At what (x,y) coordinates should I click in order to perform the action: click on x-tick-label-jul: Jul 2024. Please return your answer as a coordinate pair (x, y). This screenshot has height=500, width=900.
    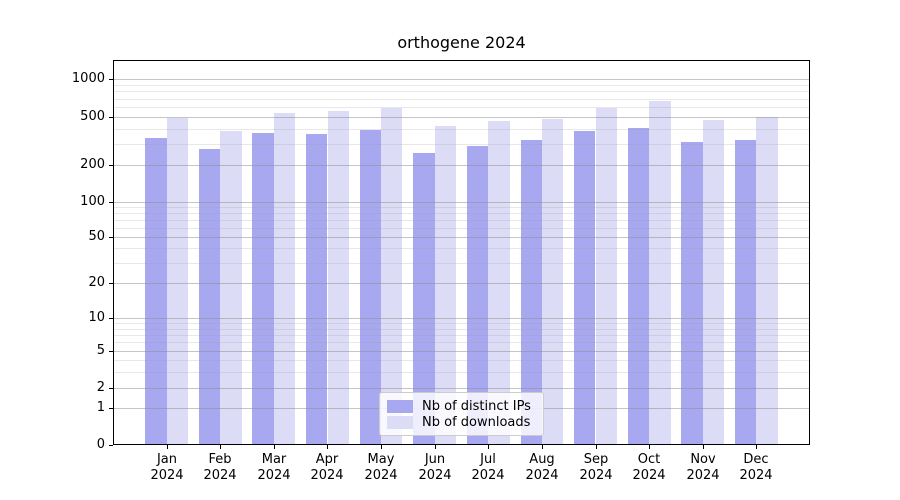
    Looking at the image, I should click on (488, 467).